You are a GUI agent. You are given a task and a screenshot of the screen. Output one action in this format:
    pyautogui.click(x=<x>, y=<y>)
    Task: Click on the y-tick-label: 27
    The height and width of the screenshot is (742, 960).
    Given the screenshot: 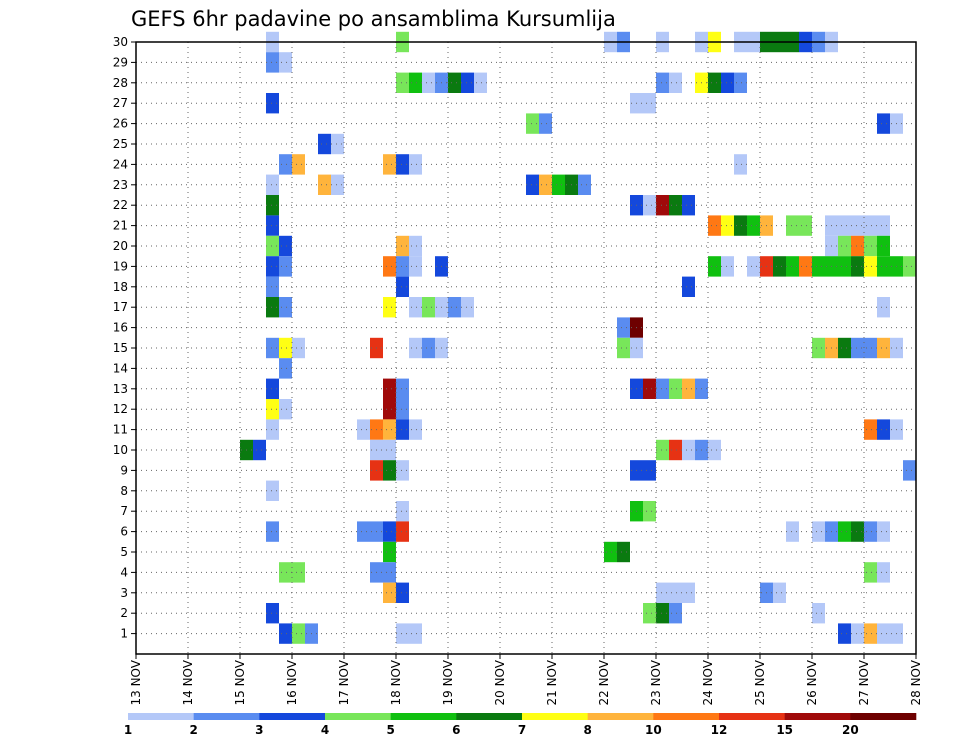 What is the action you would take?
    pyautogui.click(x=120, y=103)
    